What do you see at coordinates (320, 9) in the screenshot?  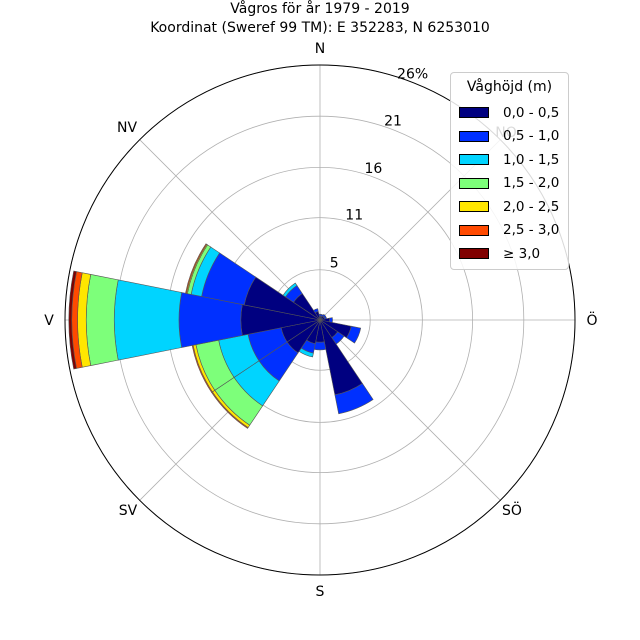 I see `chart-title: Vågros för år 1979 - 2019` at bounding box center [320, 9].